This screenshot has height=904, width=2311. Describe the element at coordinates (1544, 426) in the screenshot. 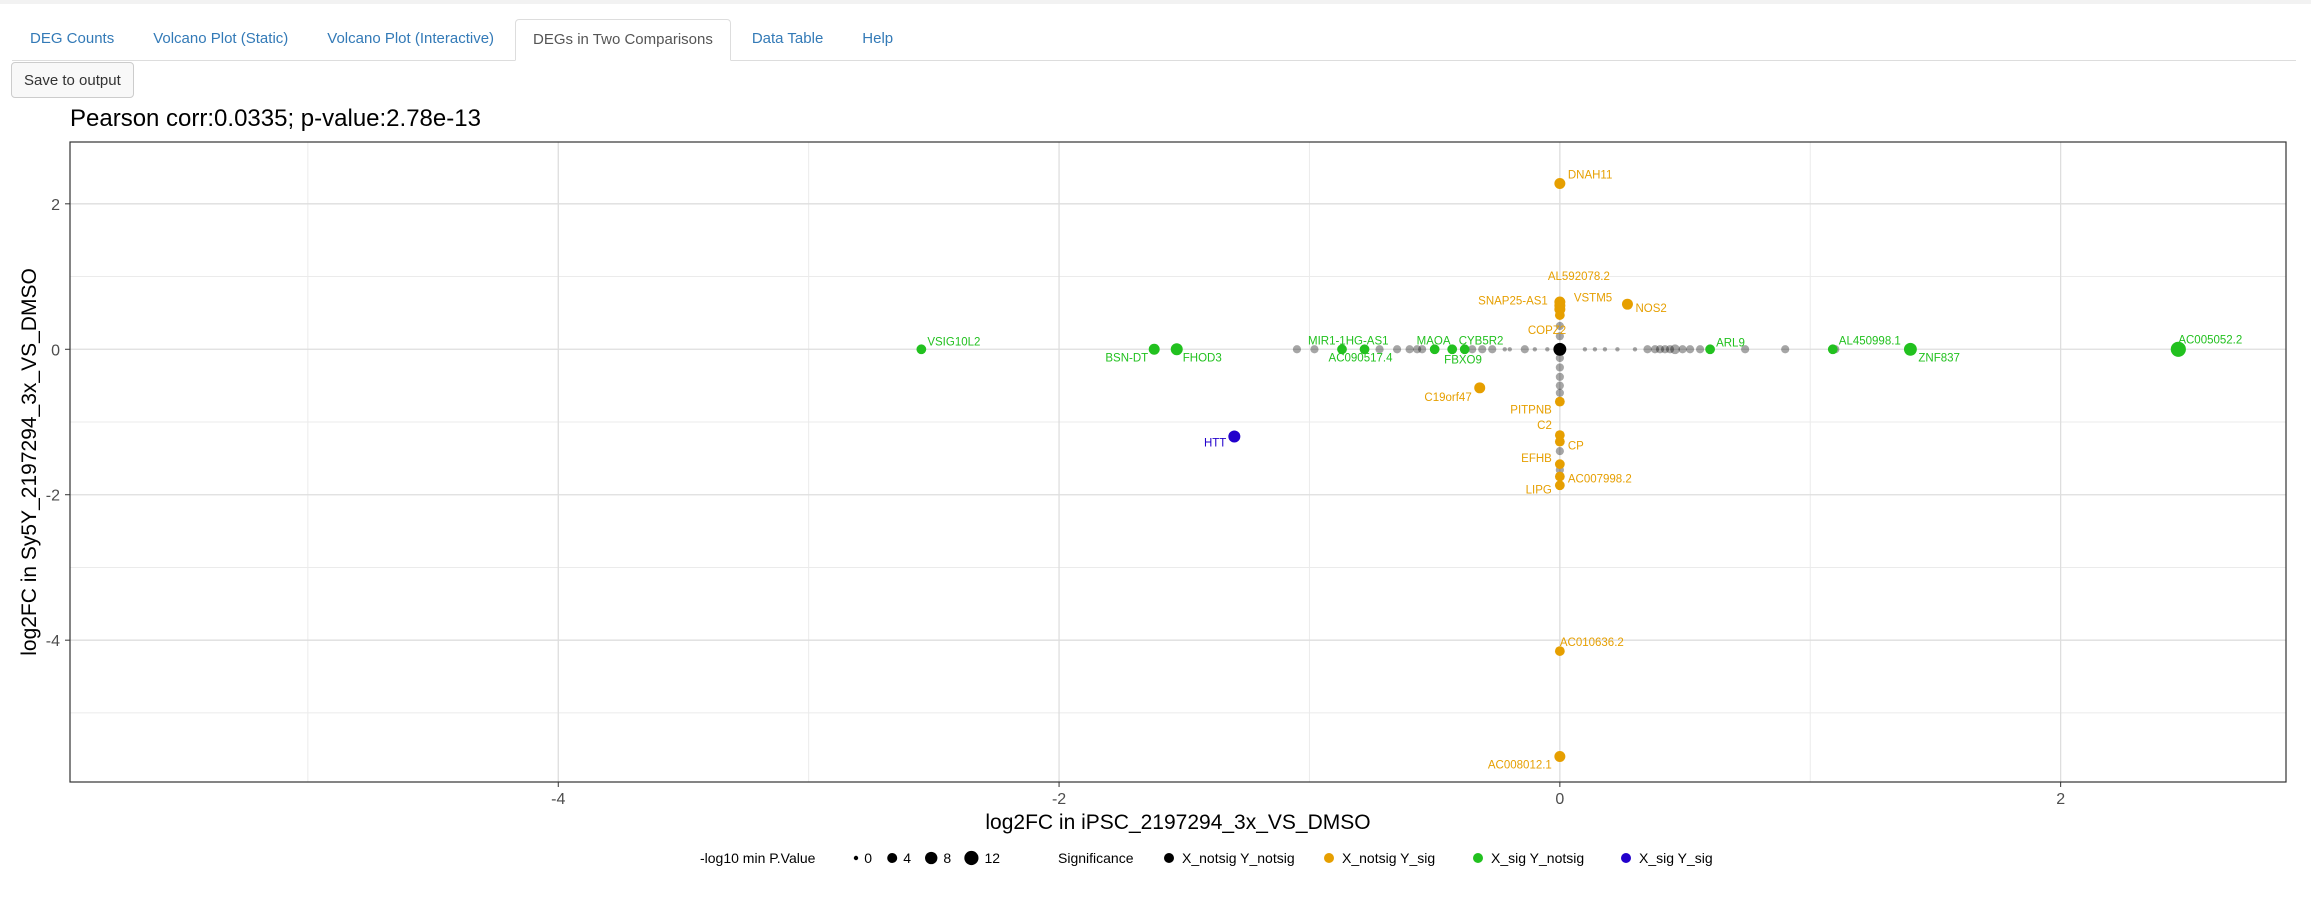

I see `point-label: C2` at that location.